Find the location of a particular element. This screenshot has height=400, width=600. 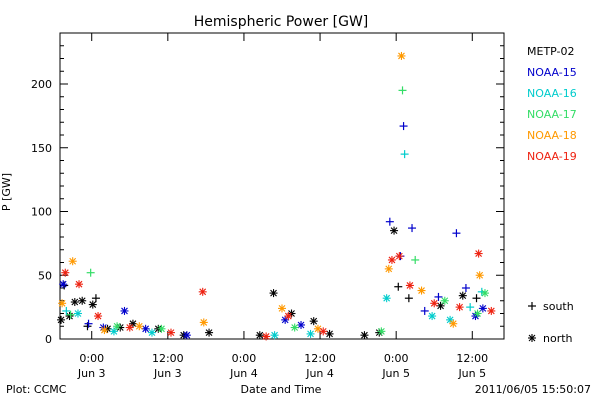

footer-plot-credit: Plot: CCMC is located at coordinates (36, 389).